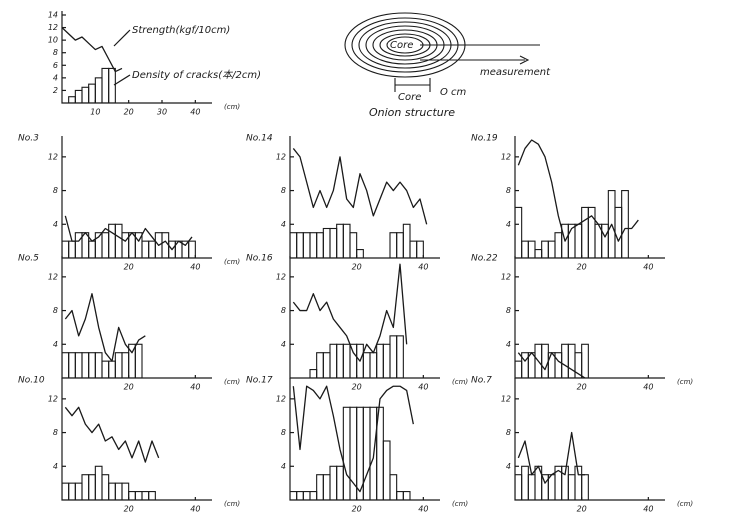  Describe the element at coordinates (409, 97) in the screenshot. I see `core-label: Core` at that location.